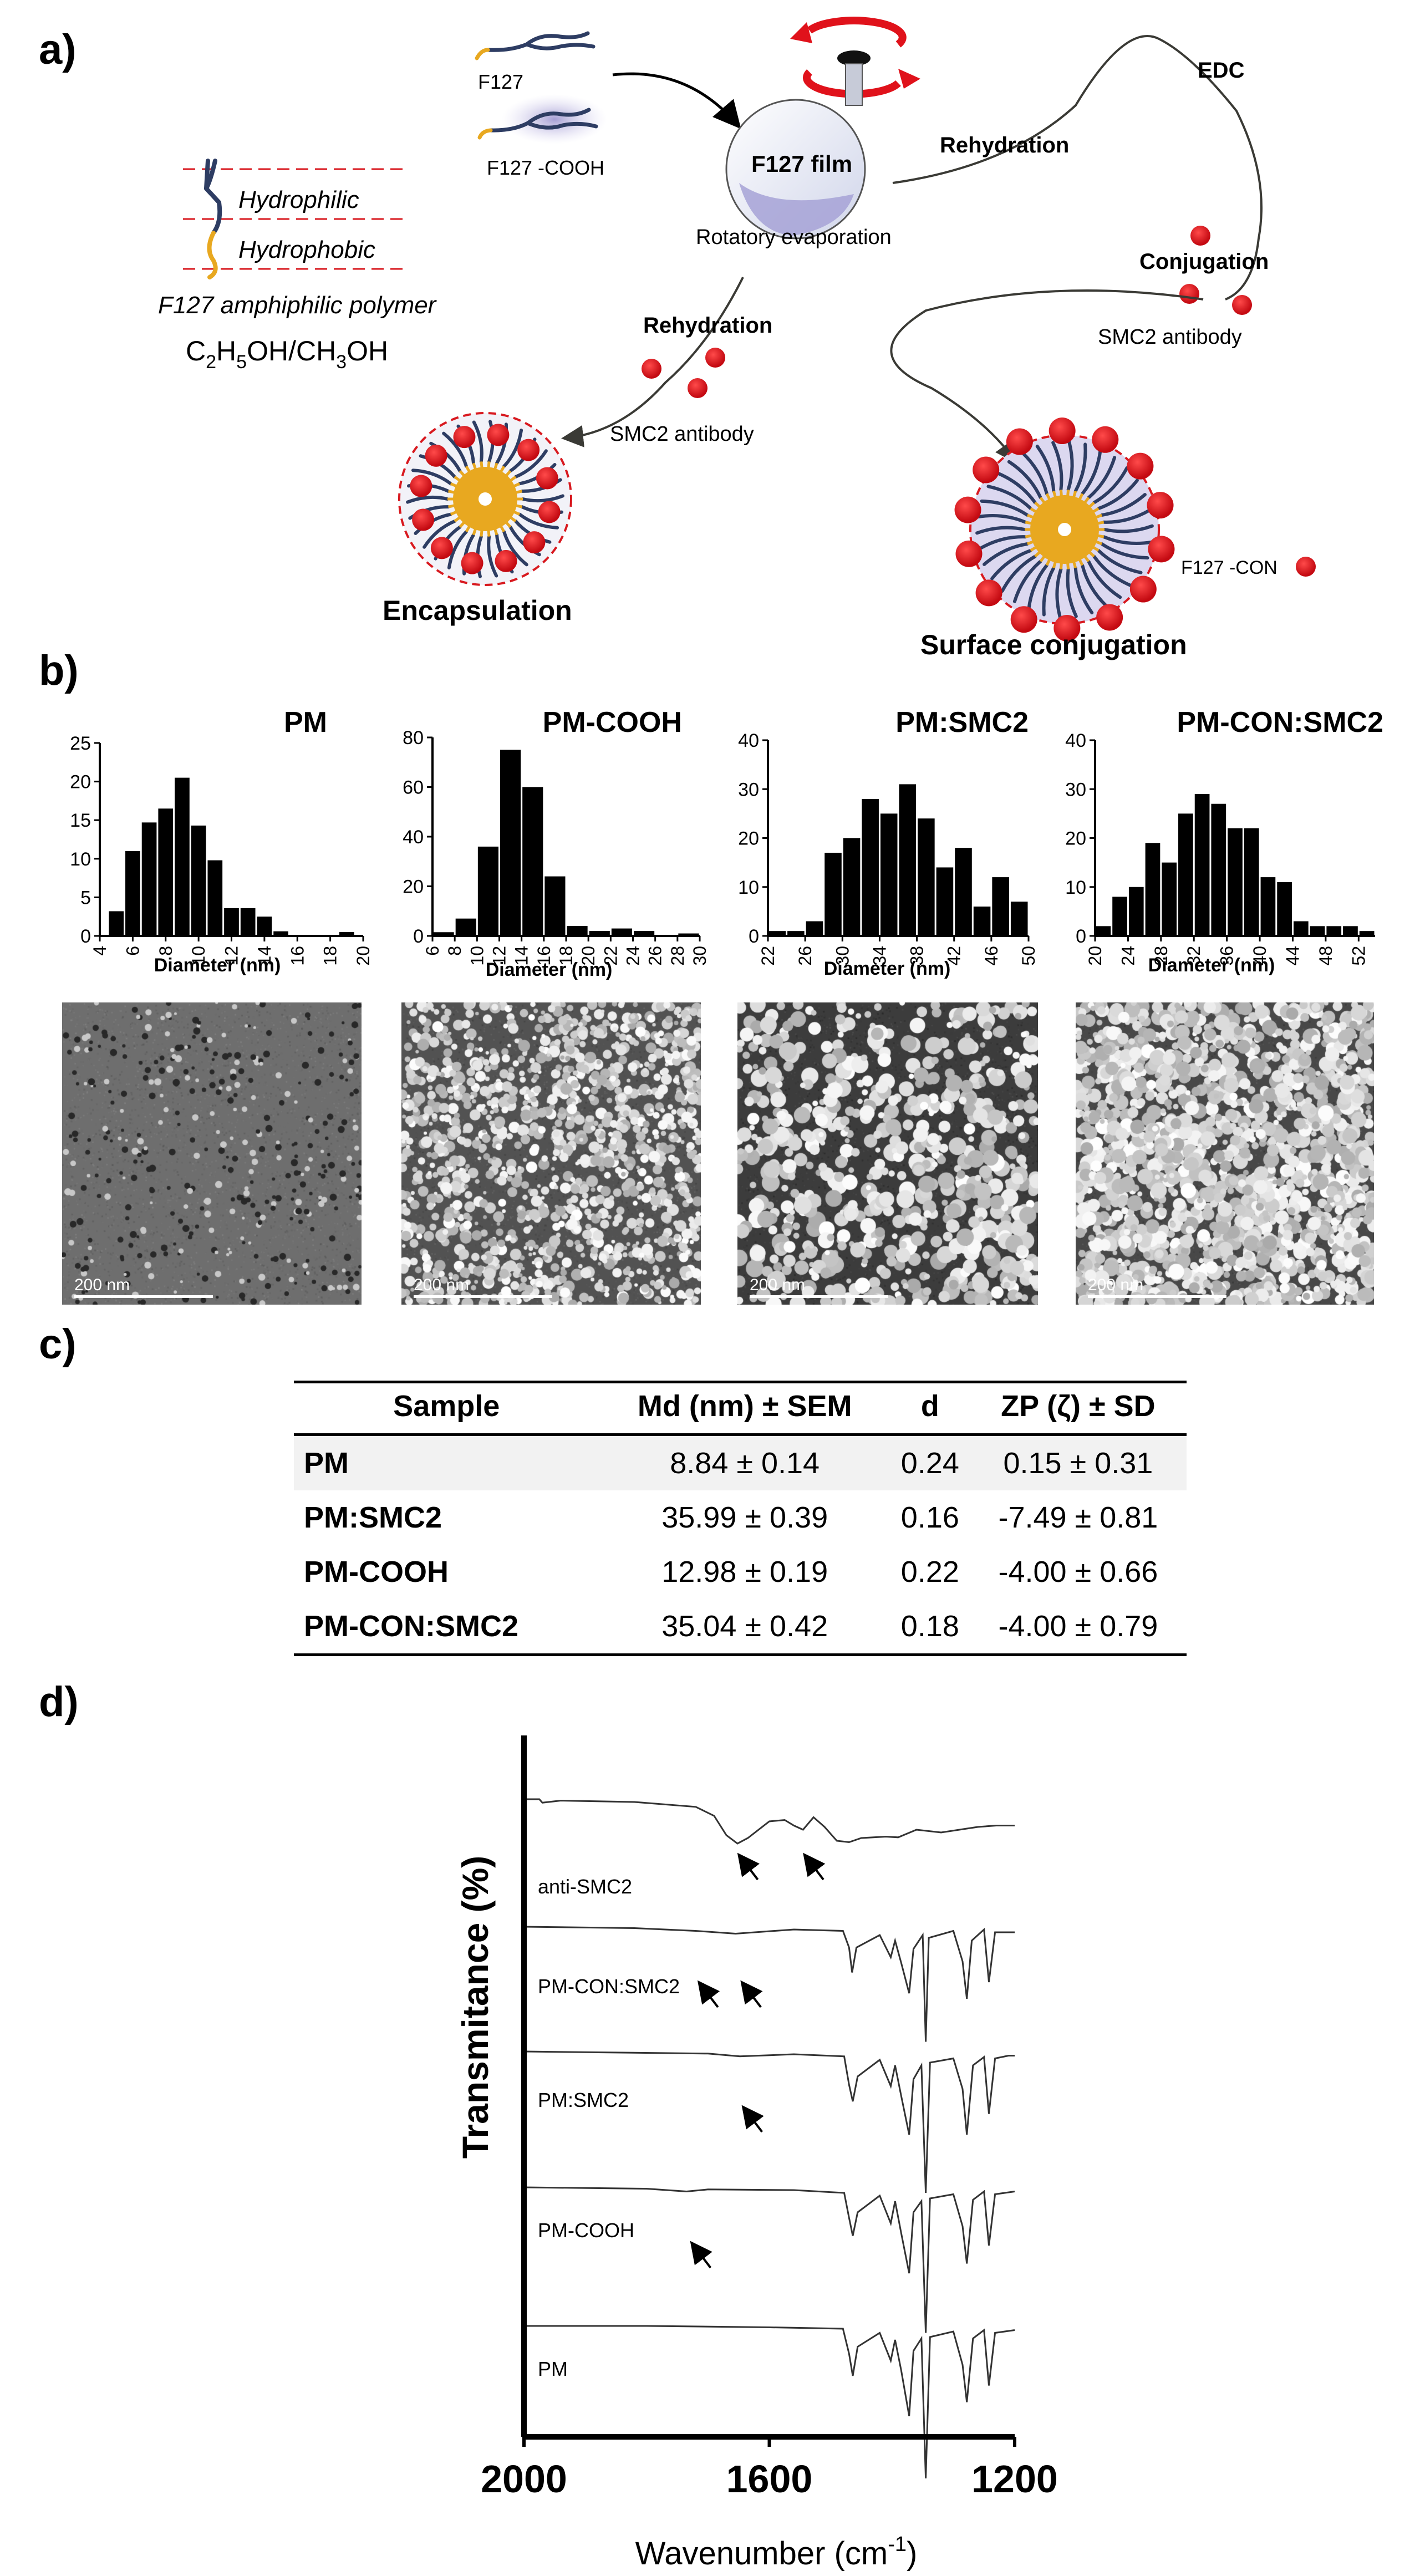 The width and height of the screenshot is (1420, 2576). I want to click on header-d: d, so click(930, 1409).